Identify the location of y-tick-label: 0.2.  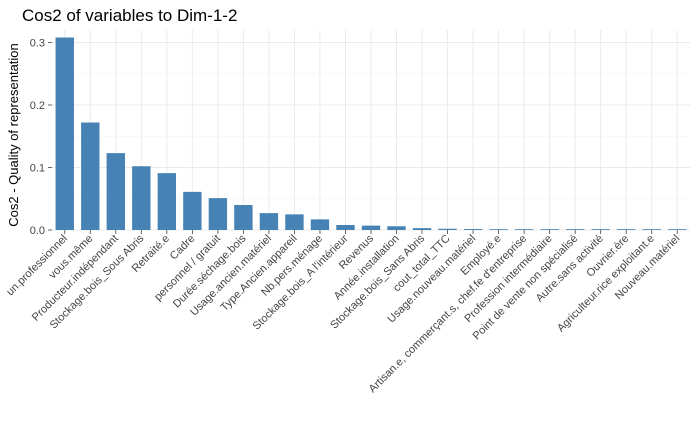
(37, 106).